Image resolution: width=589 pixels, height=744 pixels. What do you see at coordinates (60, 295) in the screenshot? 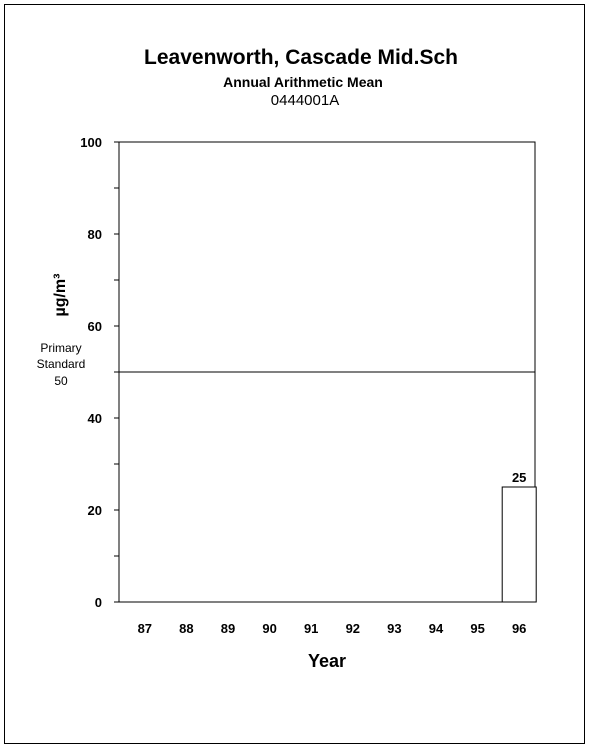
I see `y-axis-label: µg/m³` at bounding box center [60, 295].